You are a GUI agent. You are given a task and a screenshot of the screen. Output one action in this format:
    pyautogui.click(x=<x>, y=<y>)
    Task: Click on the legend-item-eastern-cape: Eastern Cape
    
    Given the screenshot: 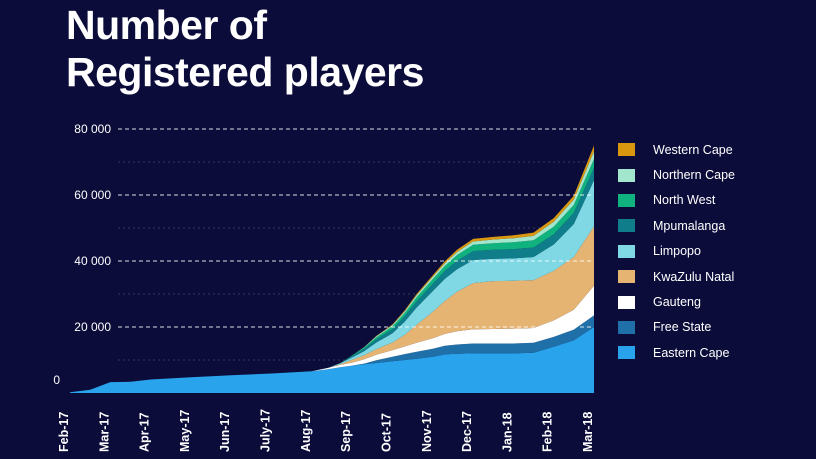 What is the action you would take?
    pyautogui.click(x=676, y=352)
    